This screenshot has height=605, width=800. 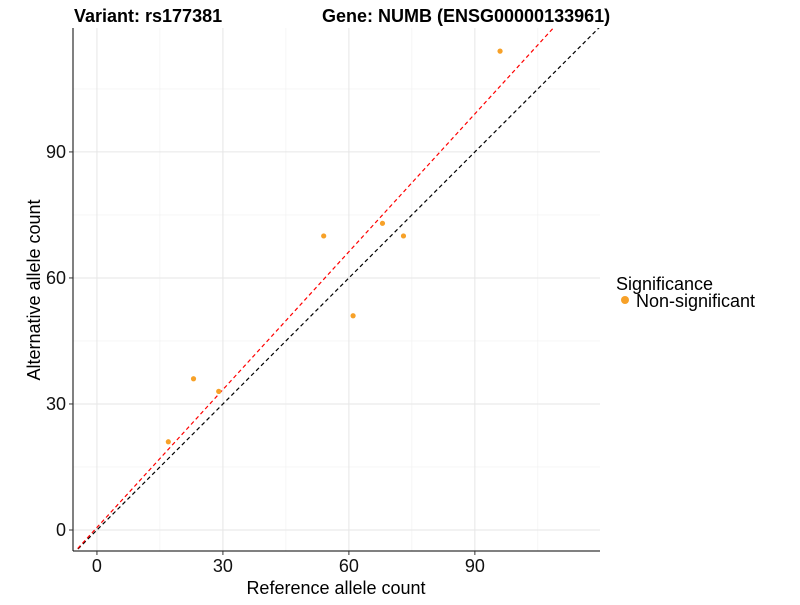 What do you see at coordinates (97, 566) in the screenshot?
I see `x-tick-label: 0` at bounding box center [97, 566].